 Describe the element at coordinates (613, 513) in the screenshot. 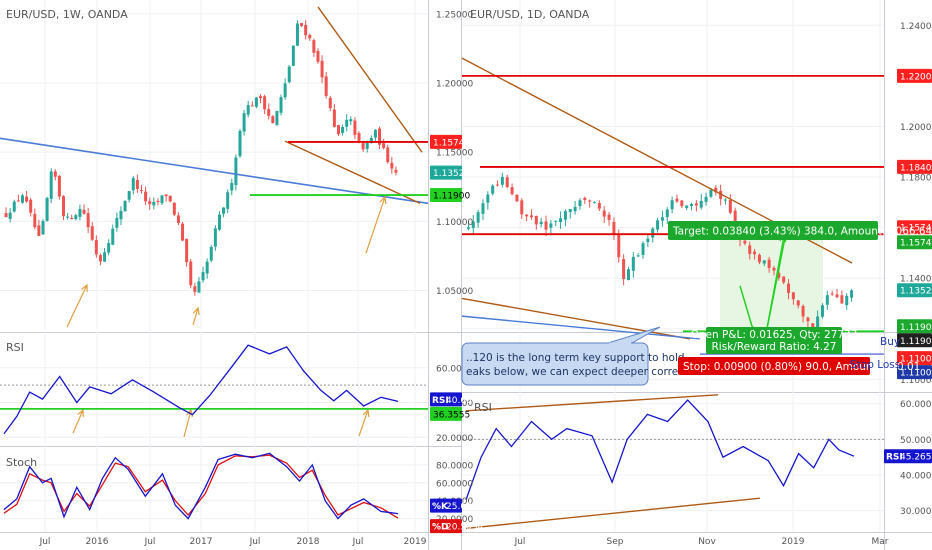

I see `rsi-brown-lower` at that location.